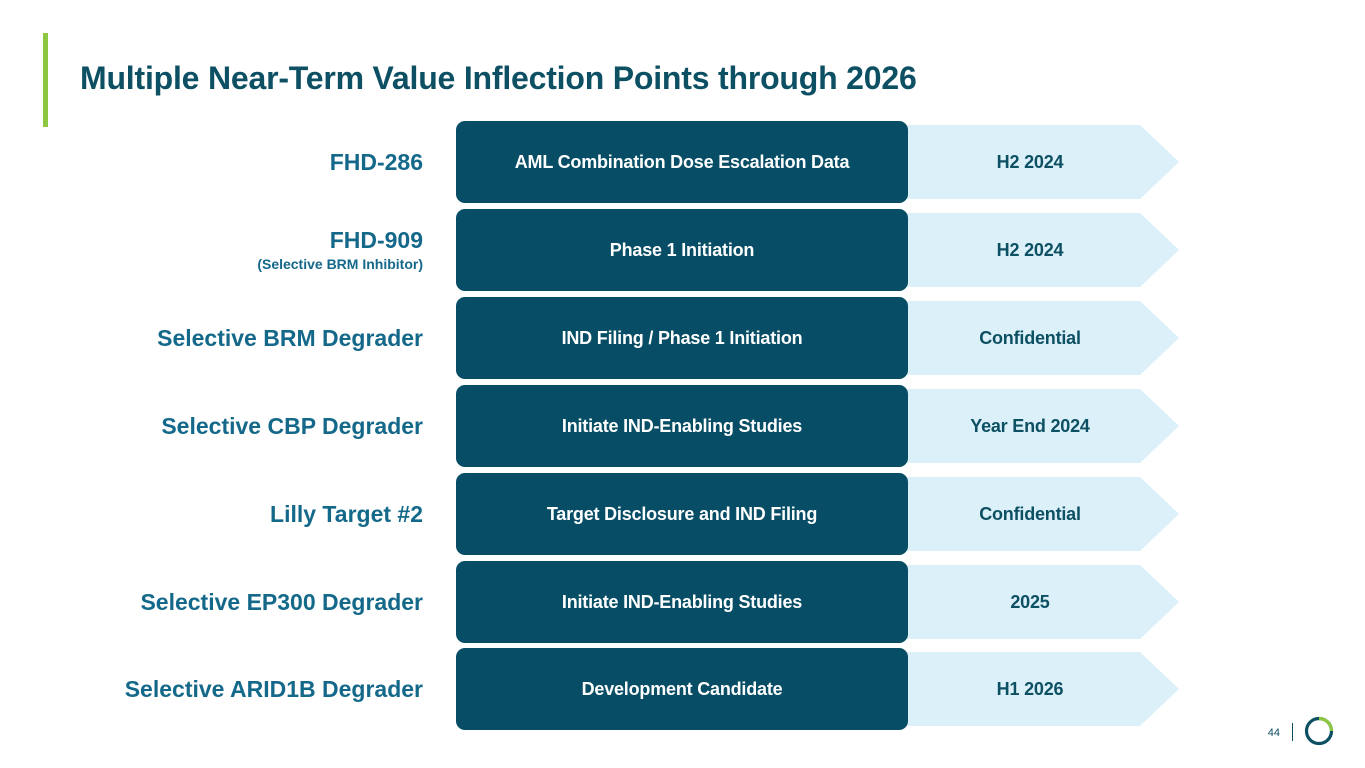 This screenshot has height=768, width=1365. Describe the element at coordinates (1292, 732) in the screenshot. I see `footer-divider` at that location.